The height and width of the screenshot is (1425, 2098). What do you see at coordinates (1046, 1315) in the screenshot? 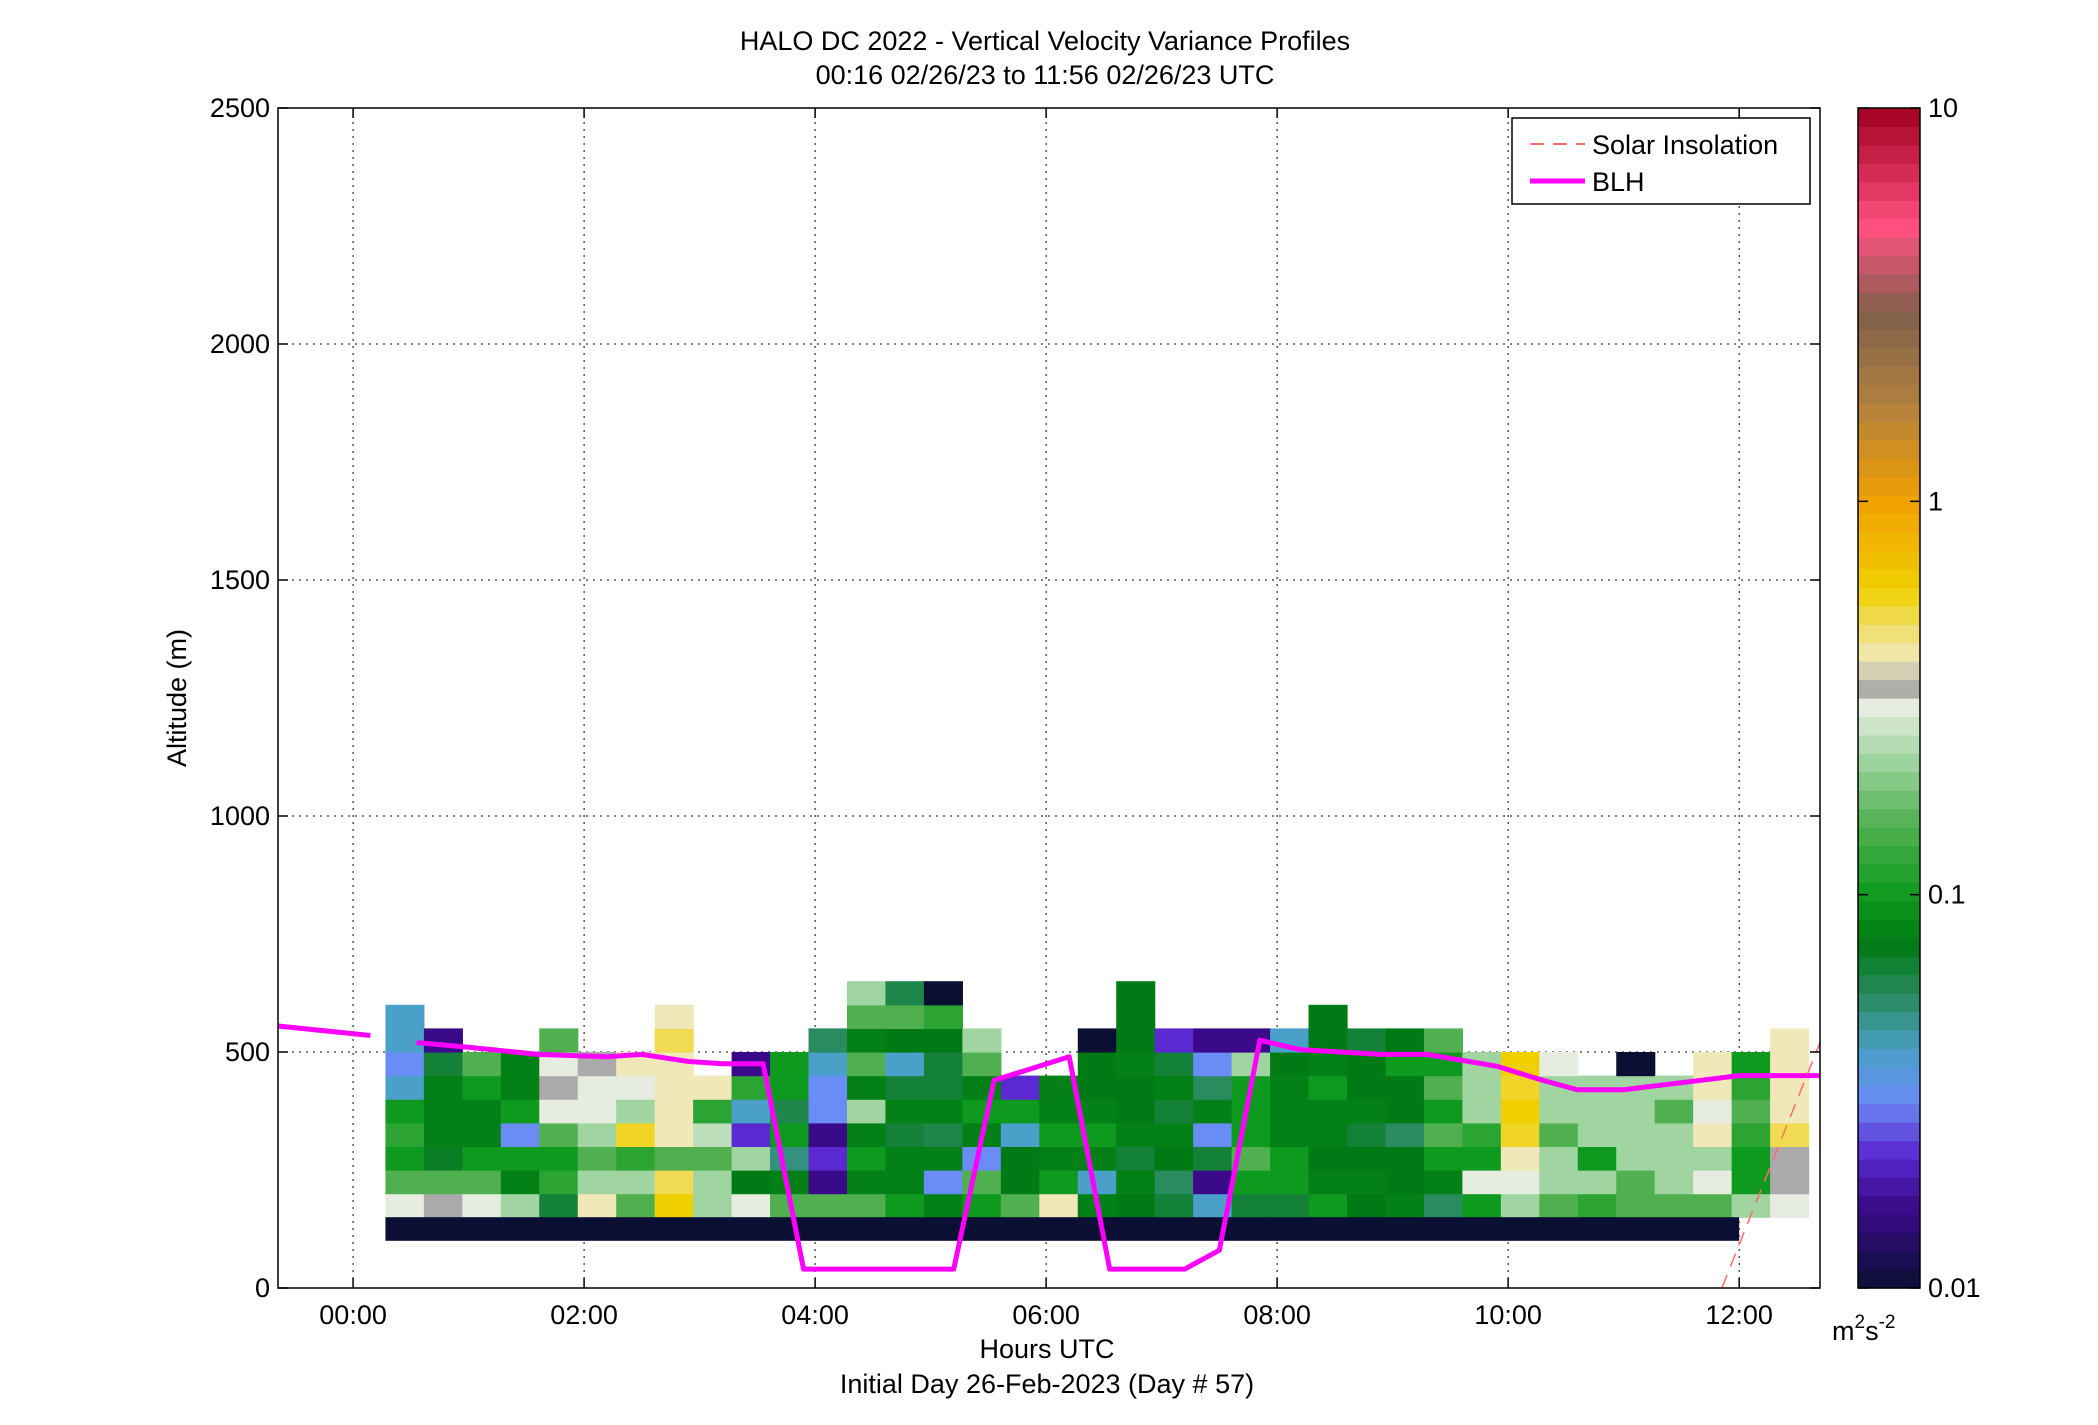
I see `x-tick-label: 06:00` at bounding box center [1046, 1315].